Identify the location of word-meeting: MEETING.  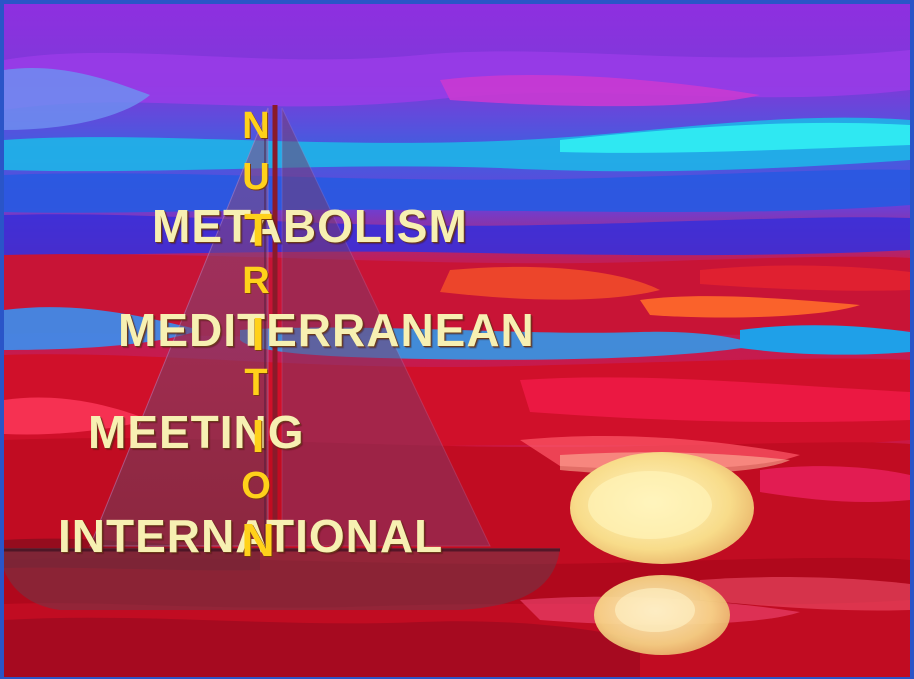
(196, 432).